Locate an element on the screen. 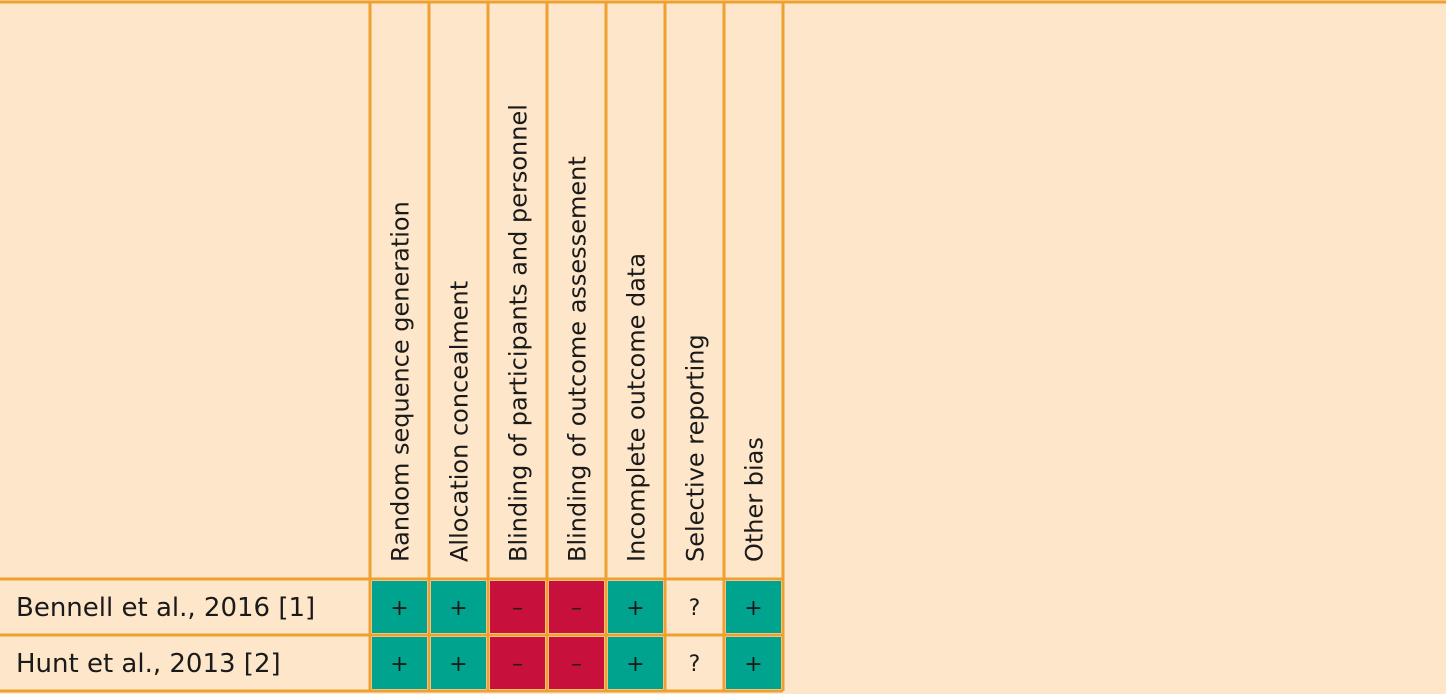 The width and height of the screenshot is (1446, 694). column-header: Selective reporting is located at coordinates (696, 448).